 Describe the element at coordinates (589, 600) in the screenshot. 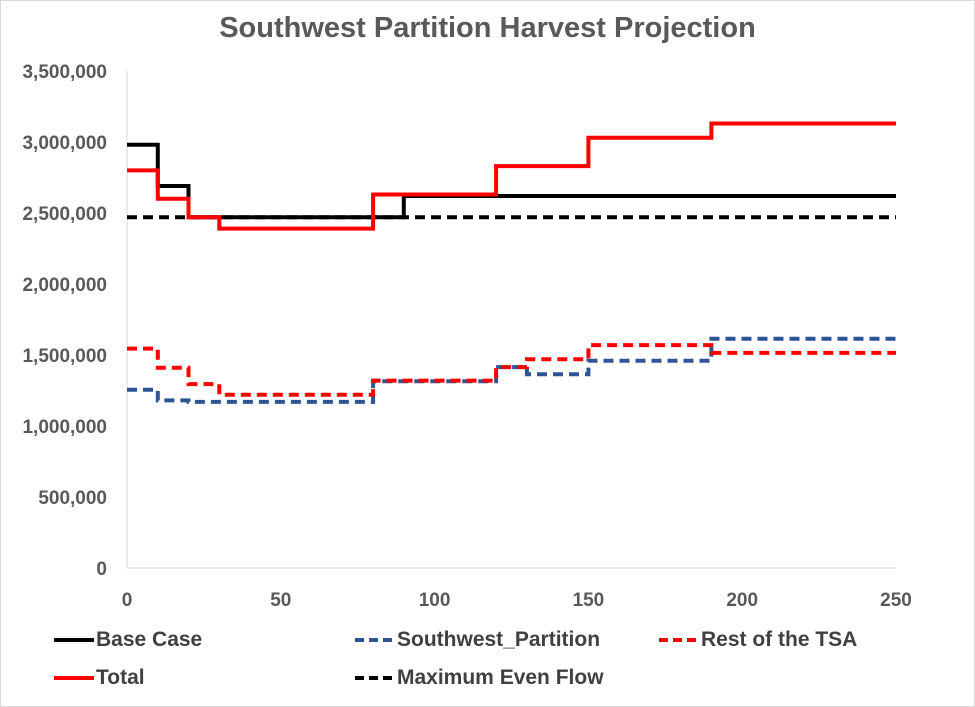

I see `x-tick-label: 150` at that location.